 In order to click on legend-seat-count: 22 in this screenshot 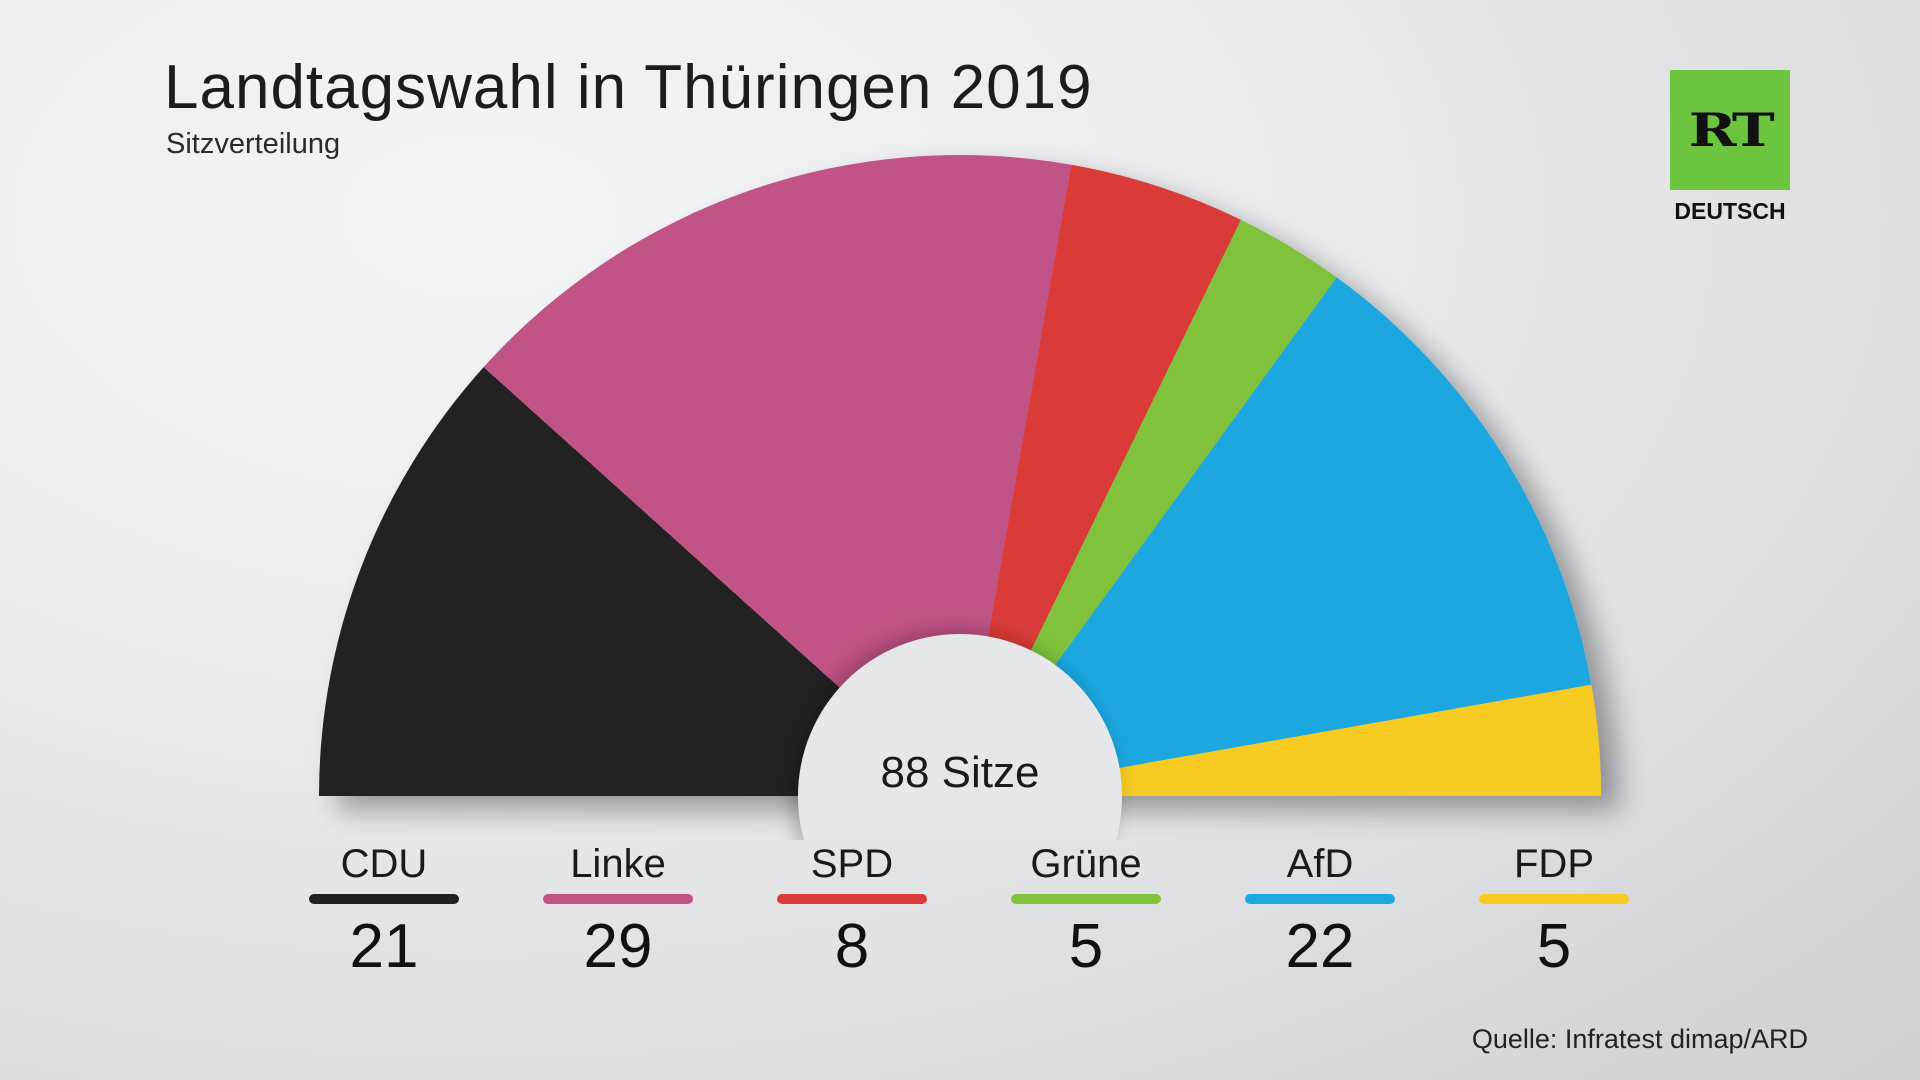, I will do `click(1320, 946)`.